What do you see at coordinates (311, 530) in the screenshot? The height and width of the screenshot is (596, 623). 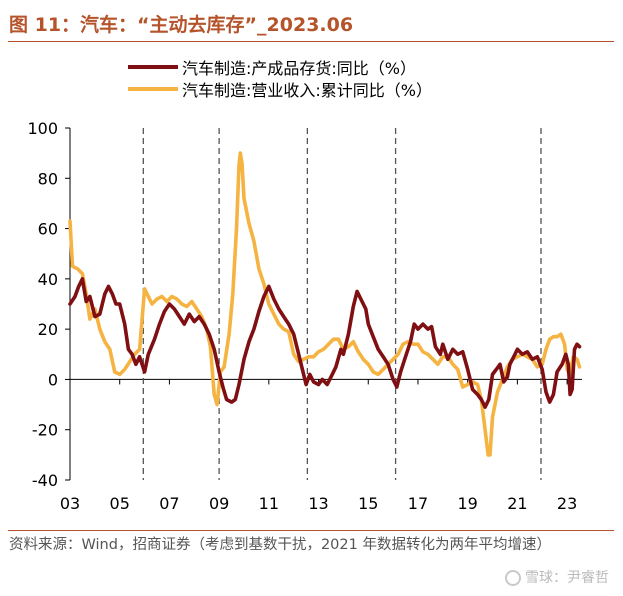 I see `footer-rule` at bounding box center [311, 530].